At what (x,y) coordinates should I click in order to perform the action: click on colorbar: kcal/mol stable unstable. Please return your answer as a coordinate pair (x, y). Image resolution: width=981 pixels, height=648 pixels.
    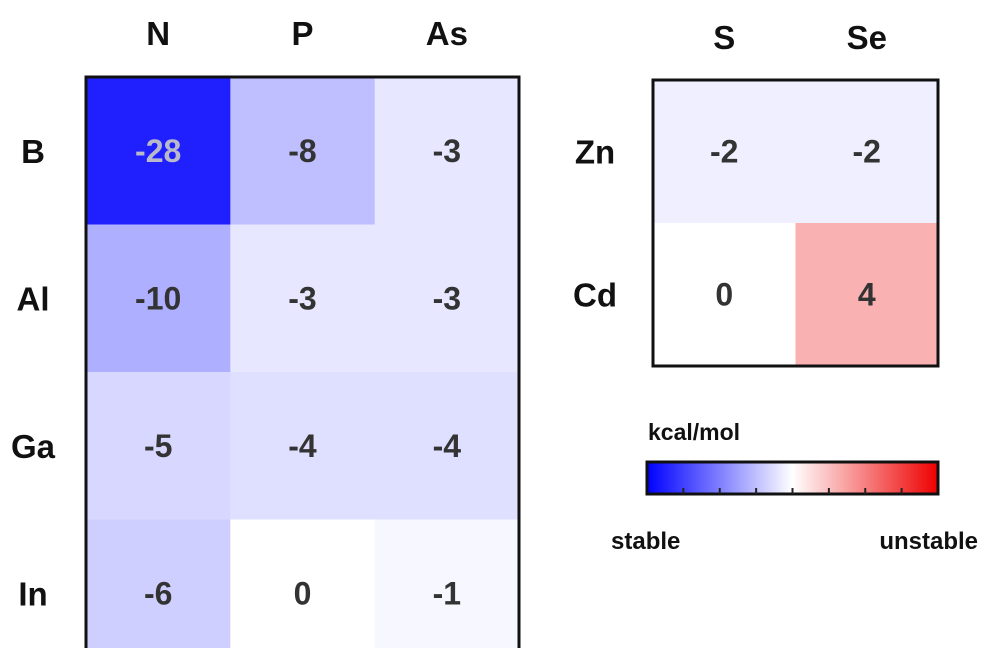
    Looking at the image, I should click on (794, 487).